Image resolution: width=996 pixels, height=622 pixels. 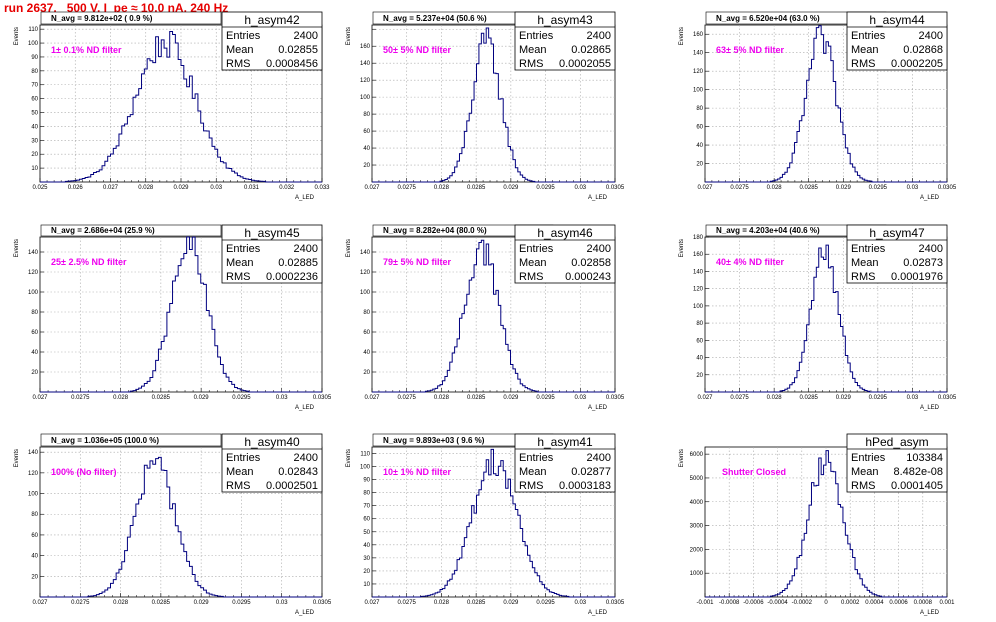 I want to click on navg-label: N_avg = 5.237e+04 (50.6 %), so click(x=435, y=18).